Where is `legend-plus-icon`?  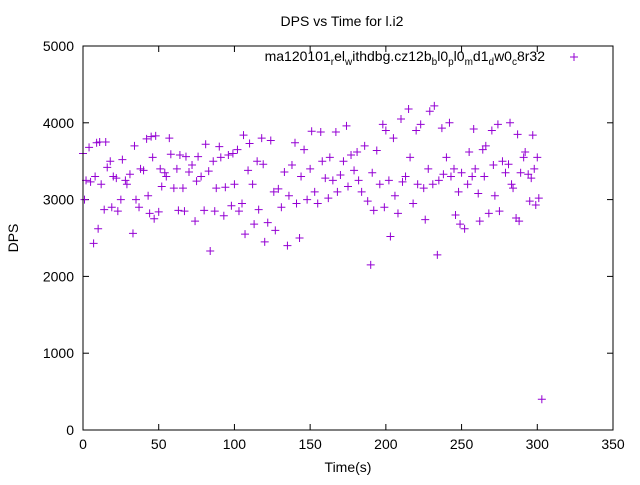 legend-plus-icon is located at coordinates (574, 57).